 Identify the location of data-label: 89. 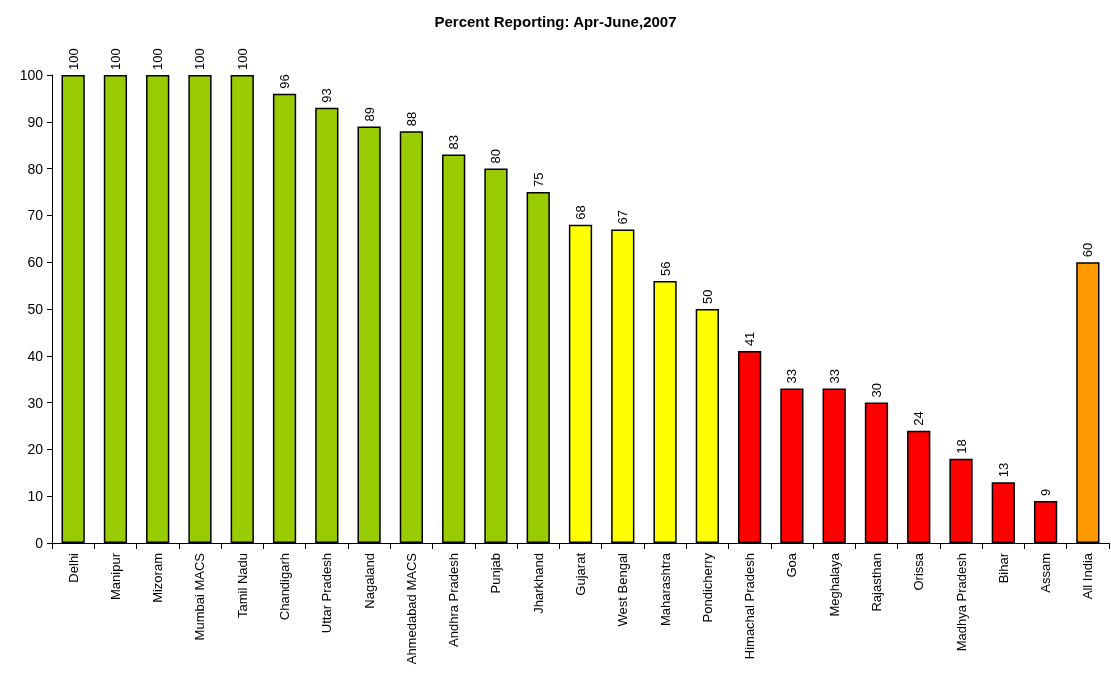
(369, 114).